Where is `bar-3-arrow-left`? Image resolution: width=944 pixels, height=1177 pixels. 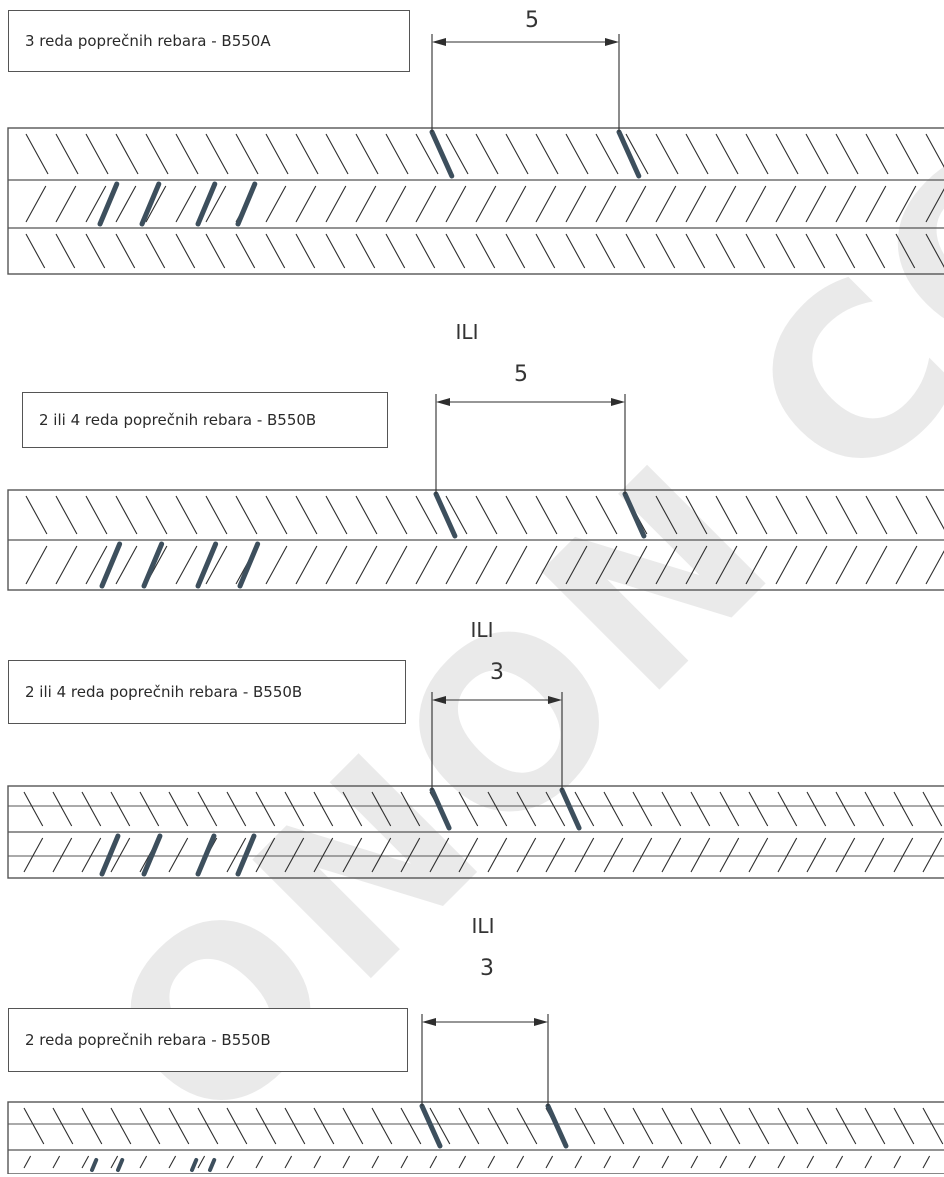
bar-3-arrow-left is located at coordinates (439, 700).